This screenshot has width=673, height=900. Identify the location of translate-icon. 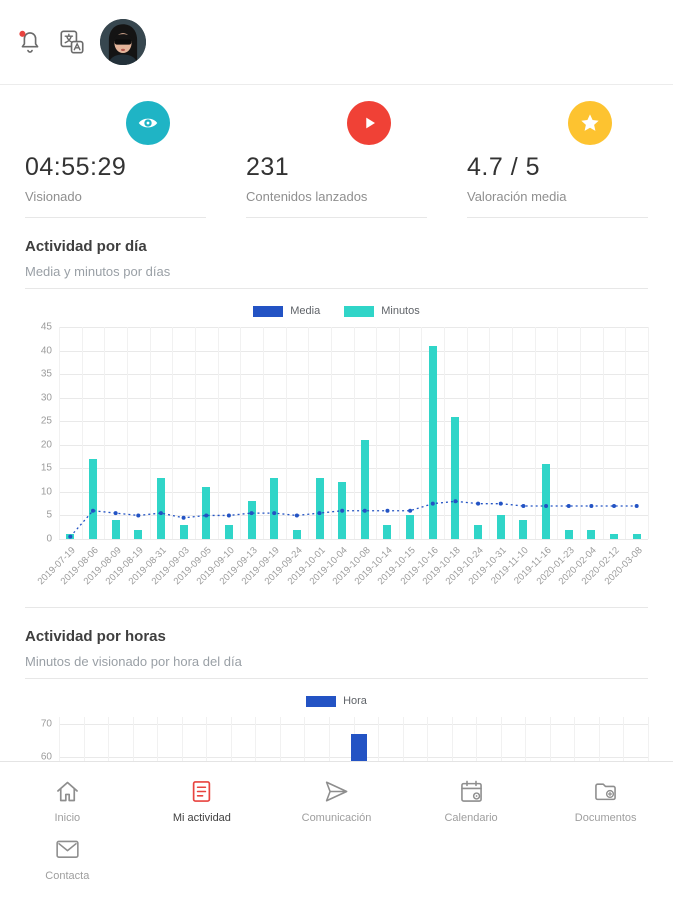
(72, 42).